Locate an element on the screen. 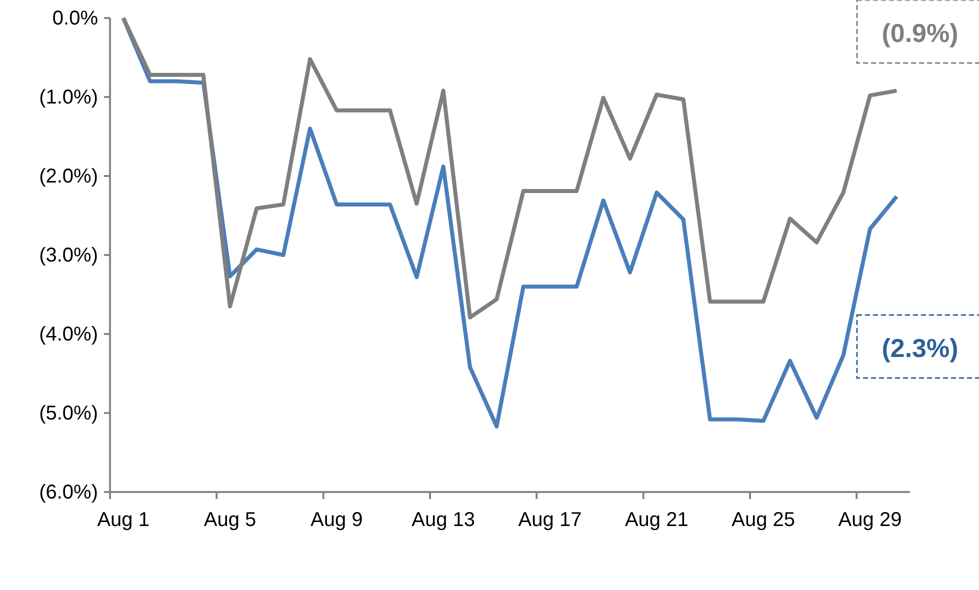 Image resolution: width=979 pixels, height=590 pixels. x-tick-label: Aug 9 is located at coordinates (336, 520).